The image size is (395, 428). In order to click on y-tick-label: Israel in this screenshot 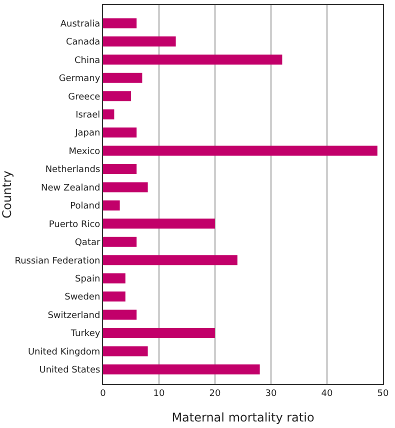, I will do `click(88, 115)`.